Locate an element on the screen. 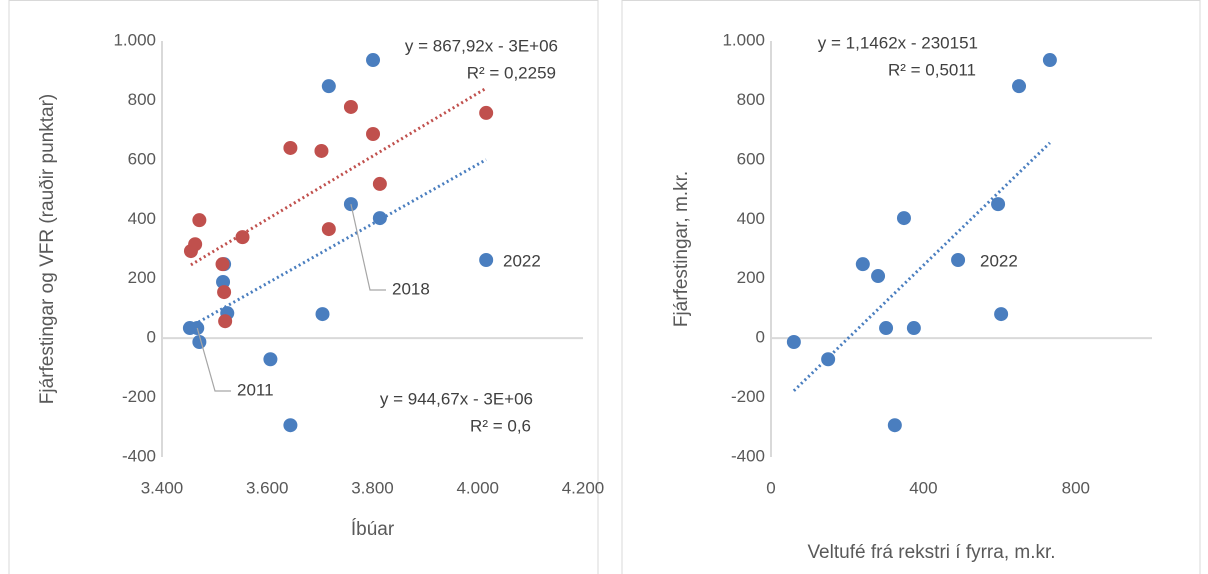 This screenshot has height=574, width=1208. y-axis-title: Fjárfestingar og VFR (rauðir punktar) is located at coordinates (47, 249).